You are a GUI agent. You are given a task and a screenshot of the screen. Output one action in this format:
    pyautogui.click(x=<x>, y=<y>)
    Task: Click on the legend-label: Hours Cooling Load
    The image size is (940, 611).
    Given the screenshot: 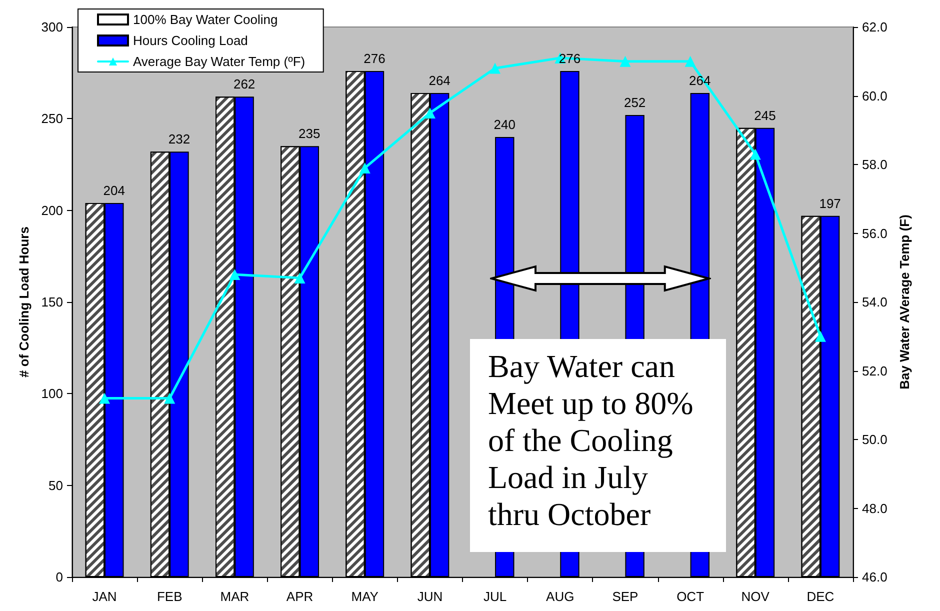 What is the action you would take?
    pyautogui.click(x=190, y=40)
    